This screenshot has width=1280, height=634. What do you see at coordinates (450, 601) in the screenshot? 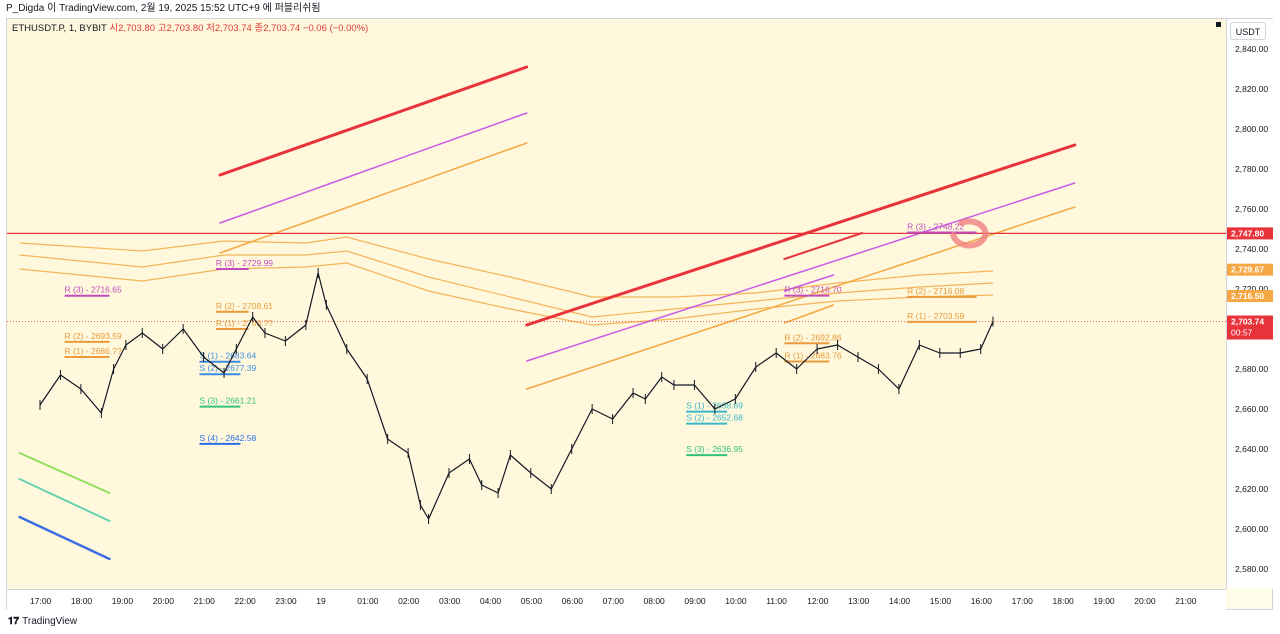
I see `x-tick-10: 03:00` at bounding box center [450, 601].